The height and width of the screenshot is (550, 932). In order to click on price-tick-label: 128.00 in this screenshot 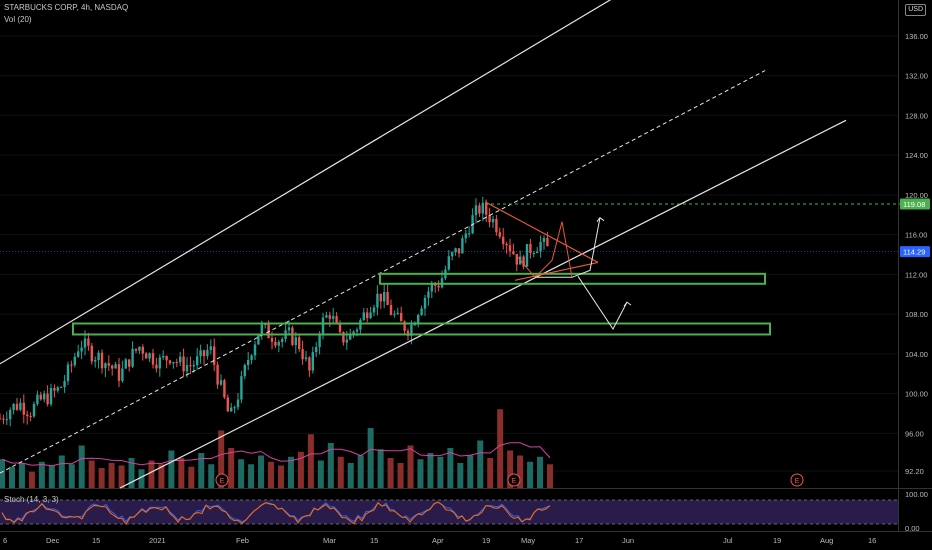, I will do `click(916, 115)`.